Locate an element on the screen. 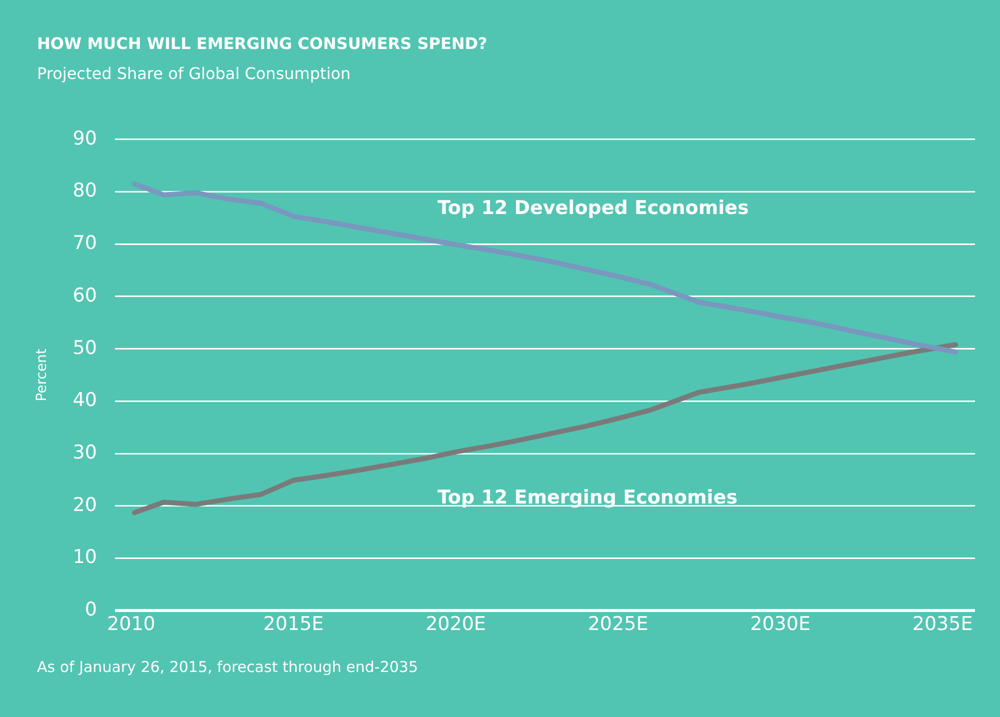  chart-title: HOW MUCH WILL EMERGING CONSUMERS SPEND? is located at coordinates (262, 43).